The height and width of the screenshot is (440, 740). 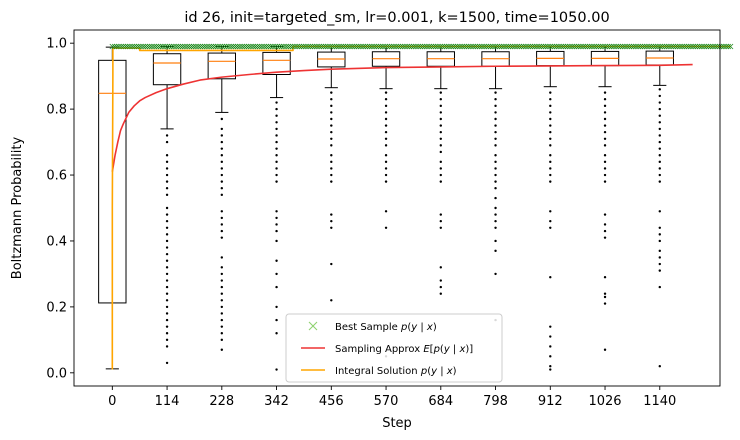 I want to click on box-body, so click(x=167, y=69).